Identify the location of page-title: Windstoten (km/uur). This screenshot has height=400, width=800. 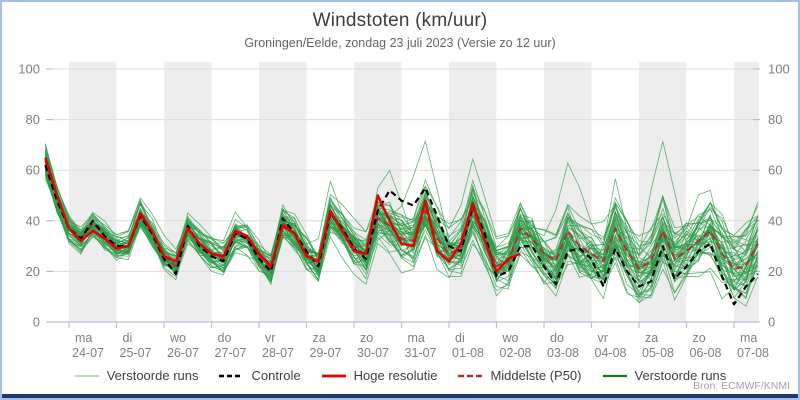
(400, 20).